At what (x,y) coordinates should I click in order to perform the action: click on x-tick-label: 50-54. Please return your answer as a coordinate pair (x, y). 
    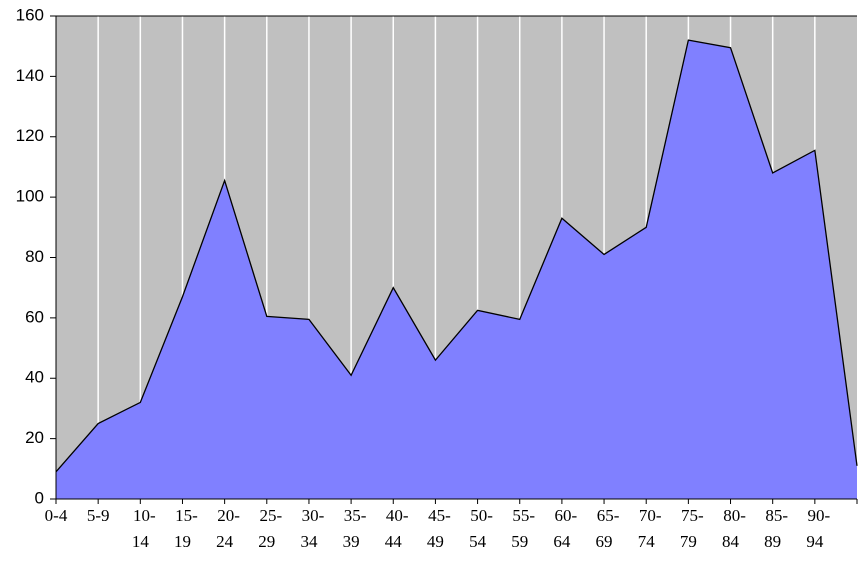
    Looking at the image, I should click on (481, 528).